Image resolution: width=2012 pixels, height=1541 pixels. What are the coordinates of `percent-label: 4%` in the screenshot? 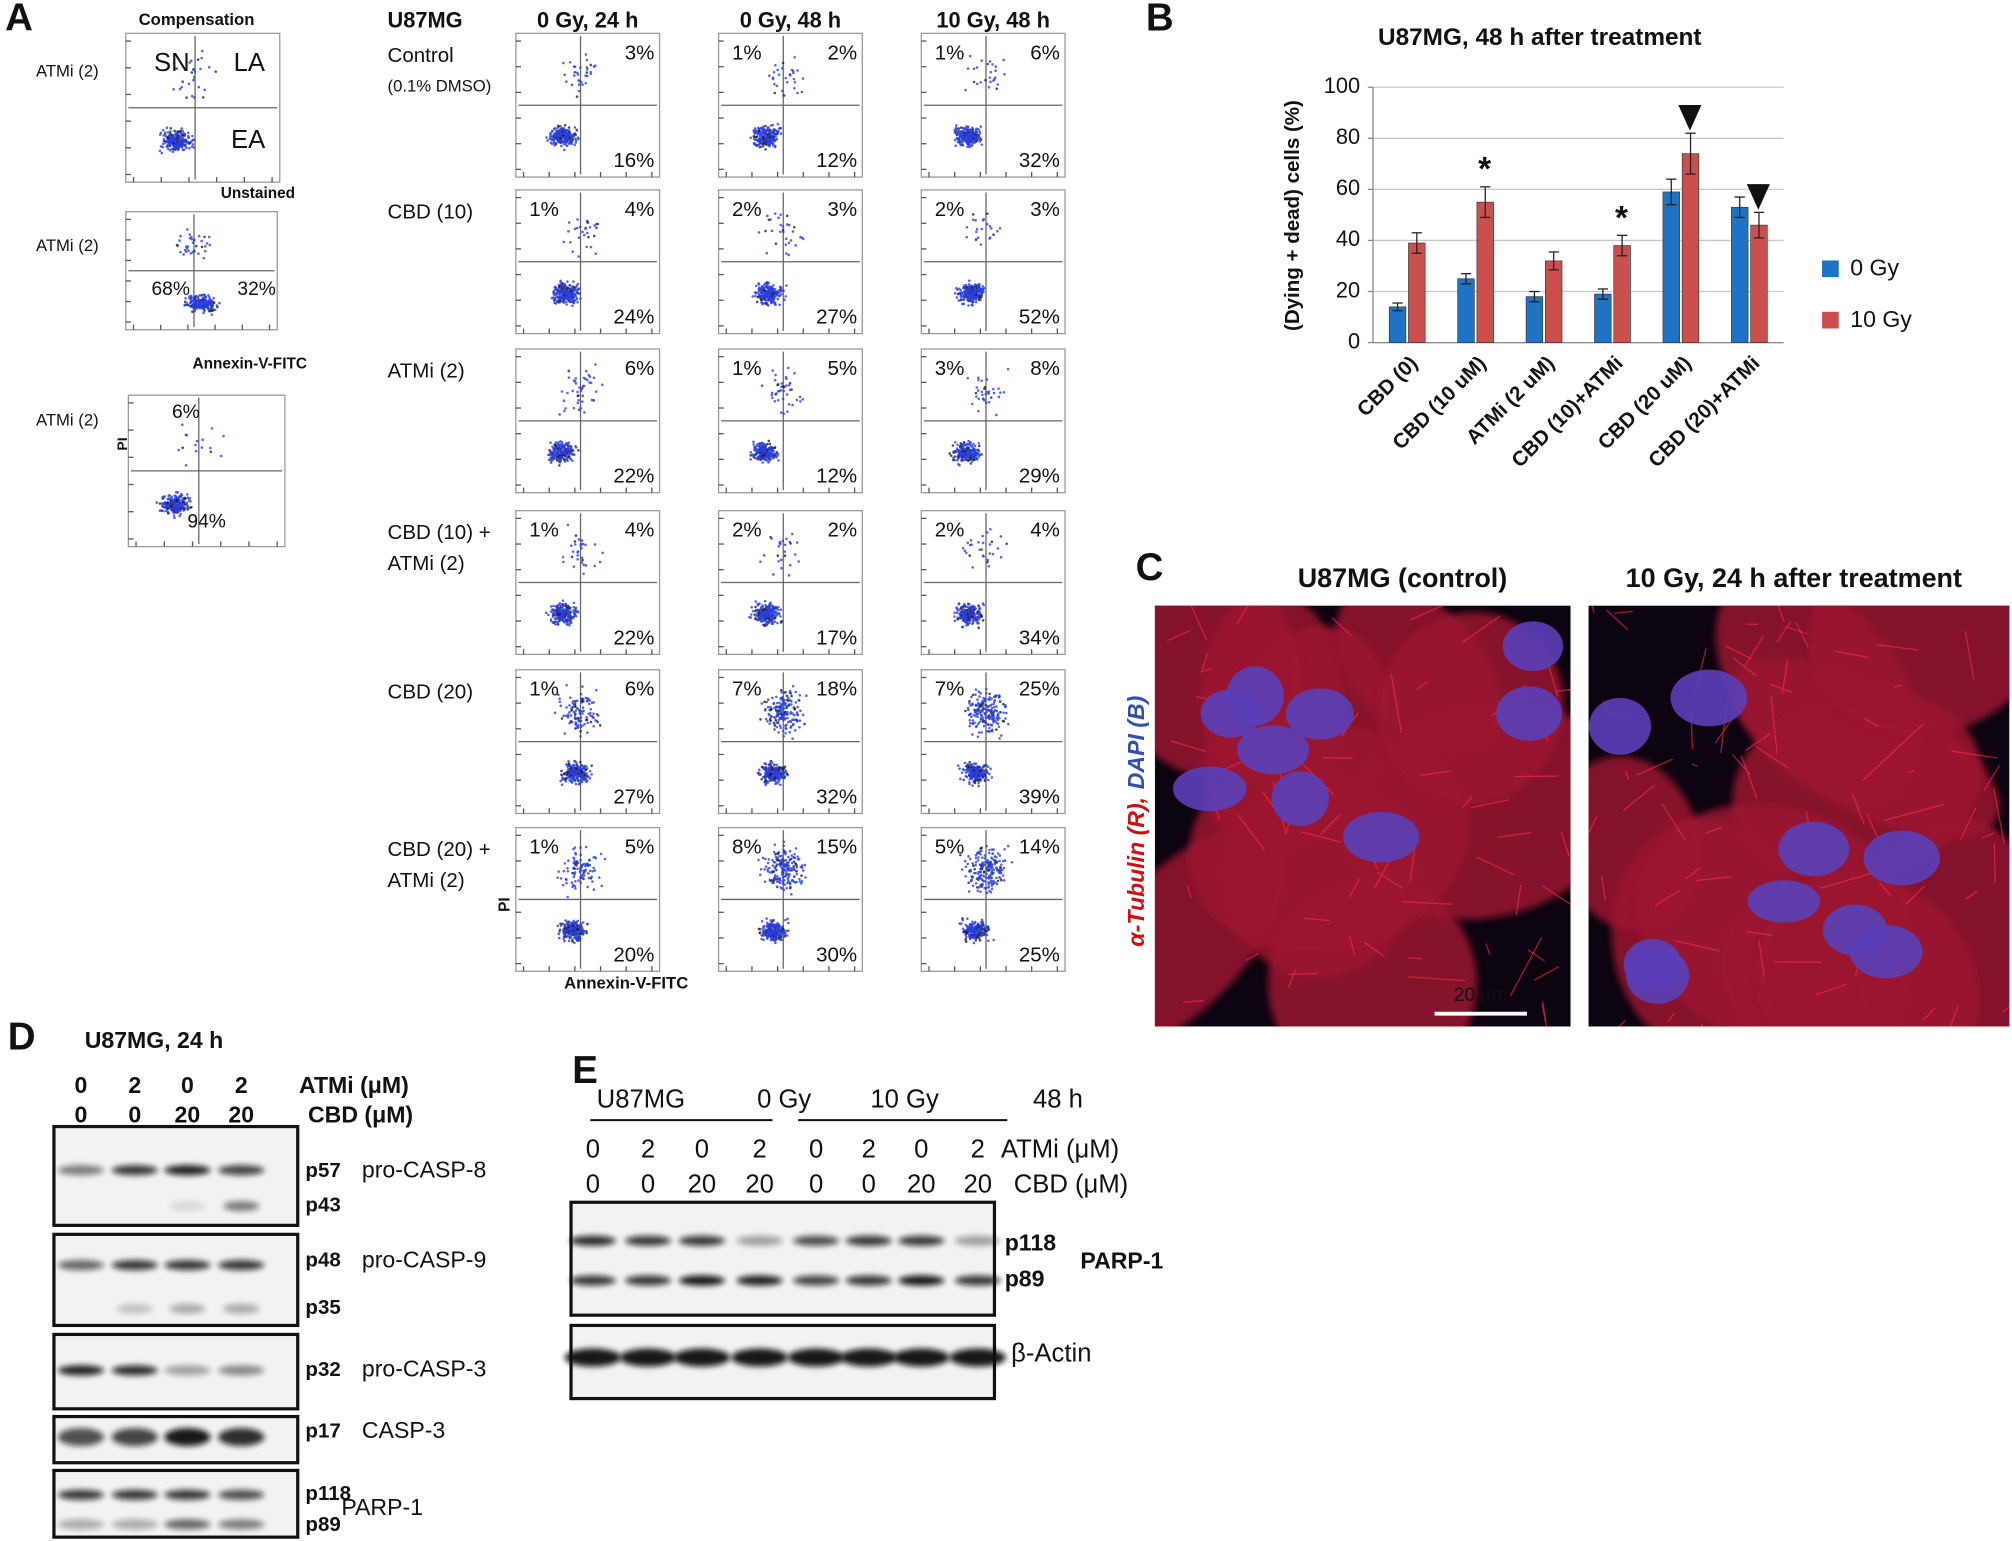 It's located at (640, 530).